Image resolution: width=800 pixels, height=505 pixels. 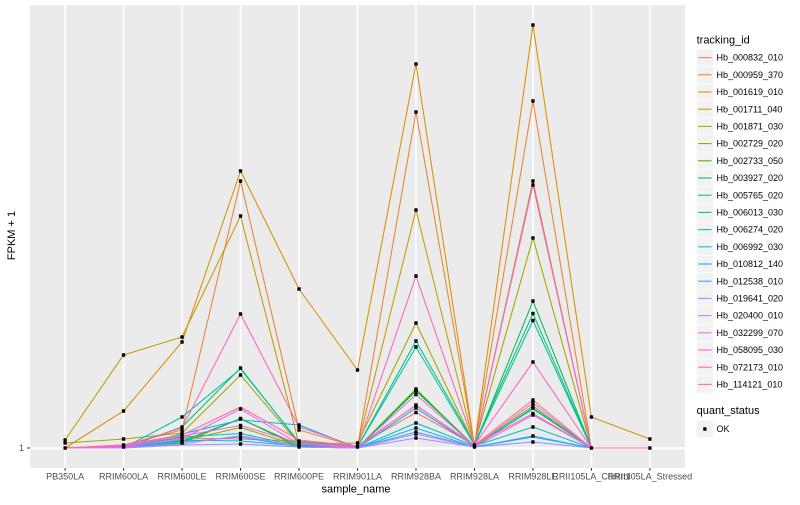 What do you see at coordinates (182, 477) in the screenshot?
I see `svg-text: RRIM600LE` at bounding box center [182, 477].